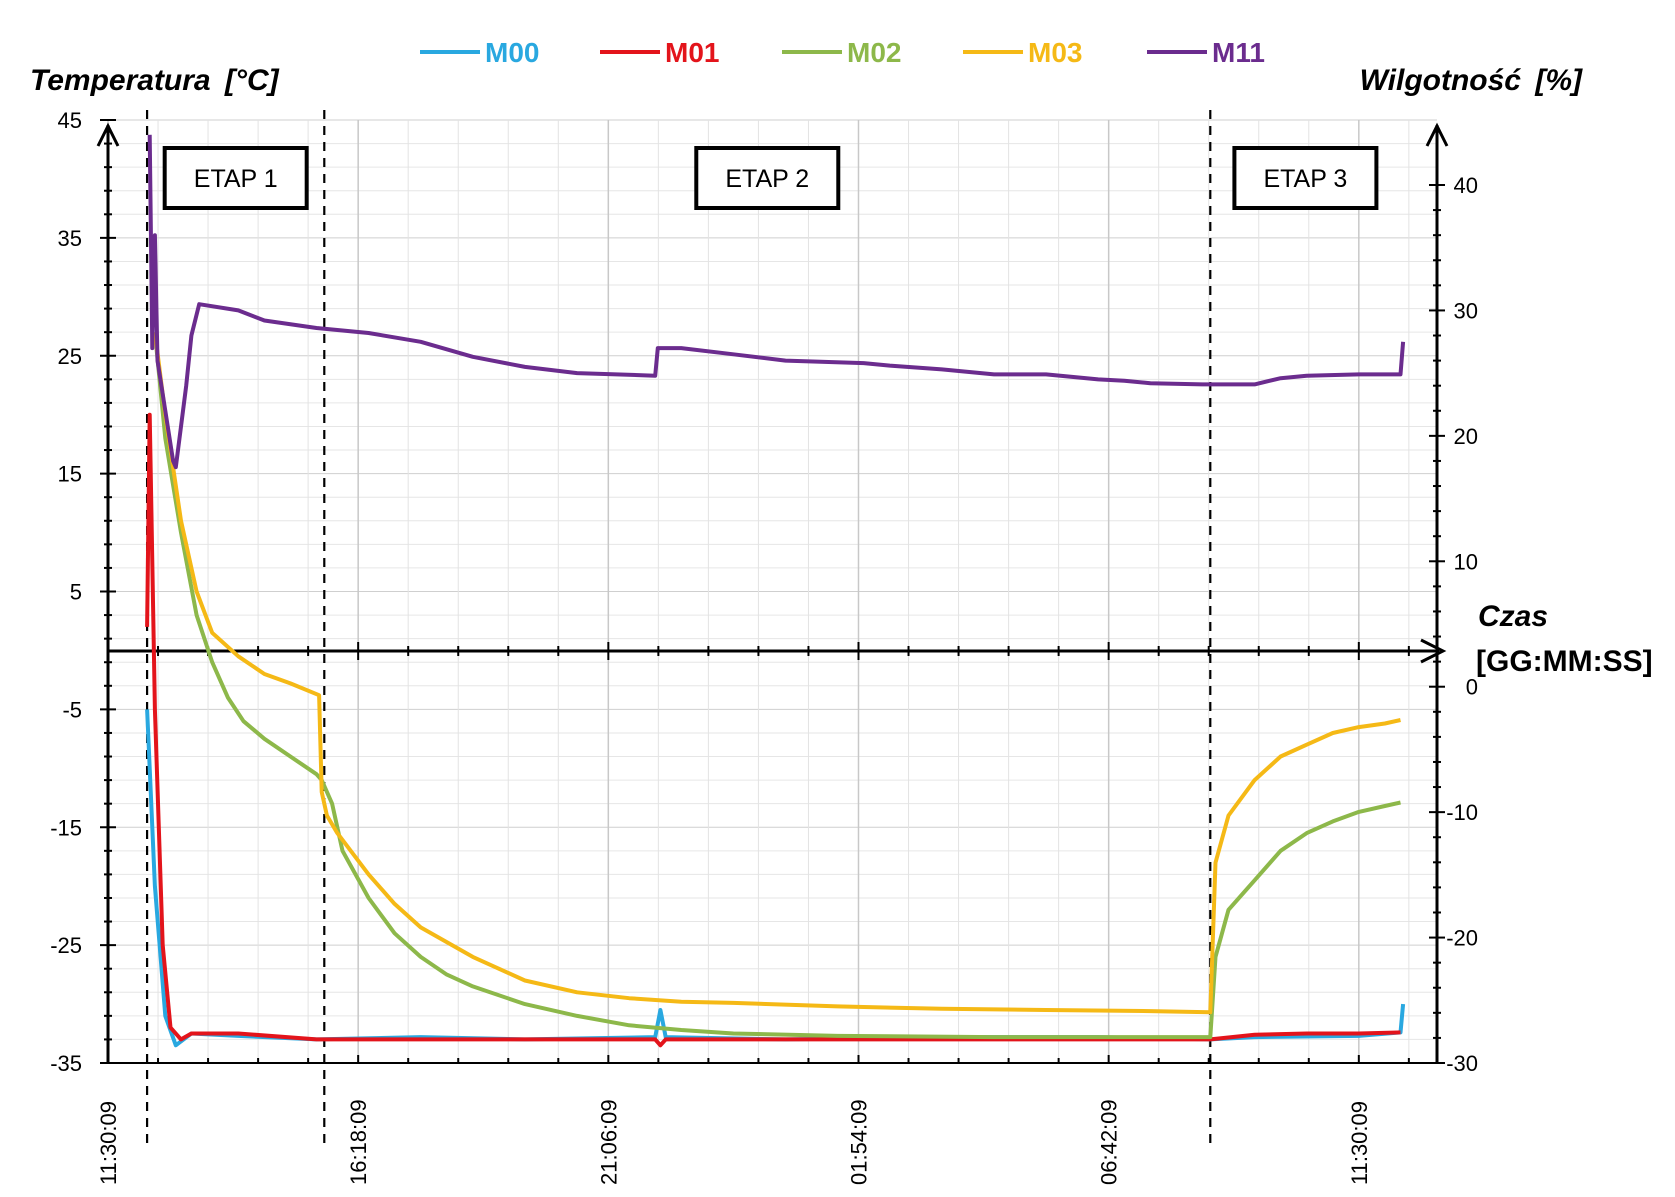 The height and width of the screenshot is (1197, 1675). I want to click on left-y-tick-label: 45, so click(70, 120).